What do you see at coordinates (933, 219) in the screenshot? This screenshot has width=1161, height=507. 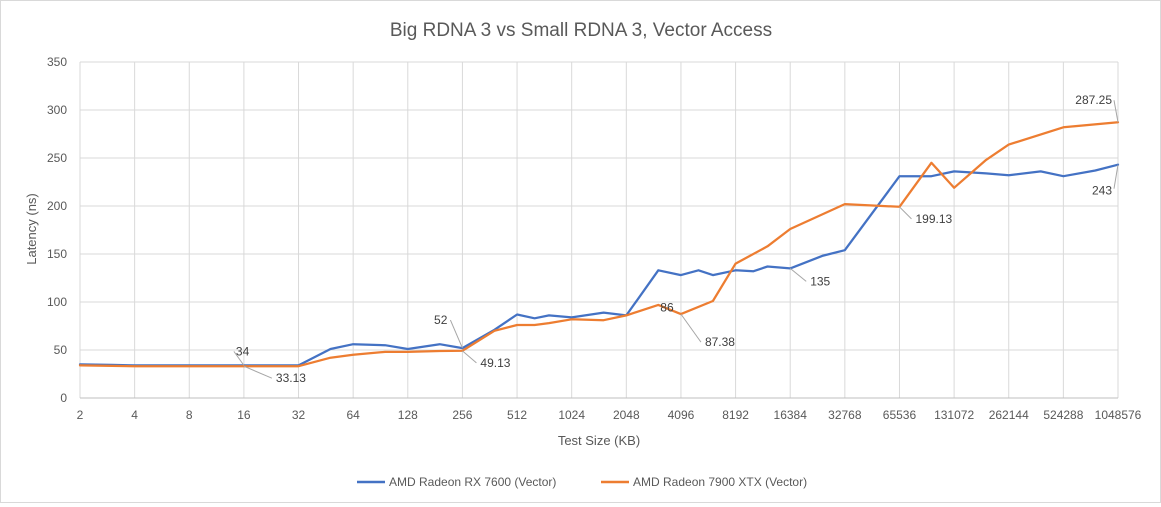 I see `data-label: 199.13` at bounding box center [933, 219].